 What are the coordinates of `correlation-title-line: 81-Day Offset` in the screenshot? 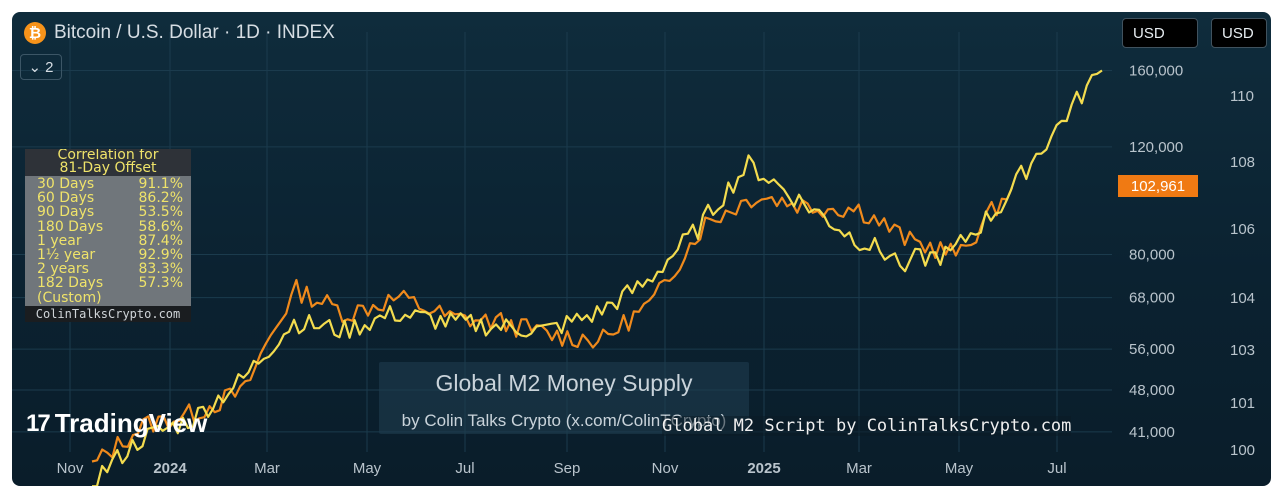 It's located at (108, 168).